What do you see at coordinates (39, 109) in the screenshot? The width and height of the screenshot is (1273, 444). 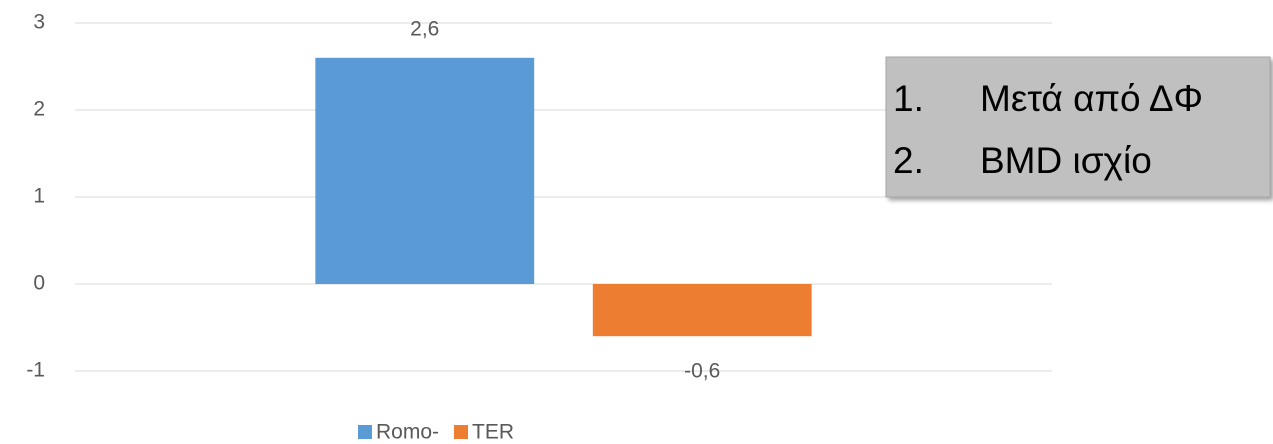 I see `y-tick-label: 2` at bounding box center [39, 109].